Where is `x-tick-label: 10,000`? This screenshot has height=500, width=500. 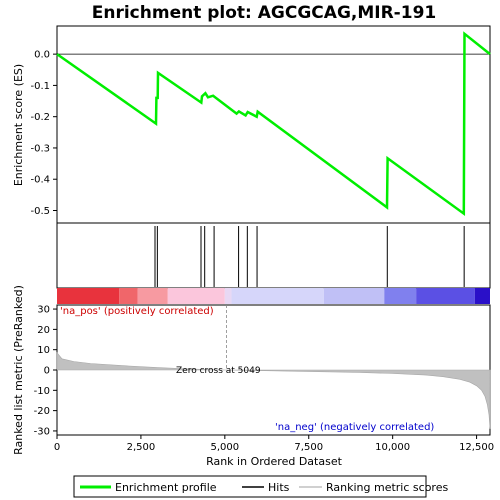
x-tick-label: 10,000 is located at coordinates (392, 447).